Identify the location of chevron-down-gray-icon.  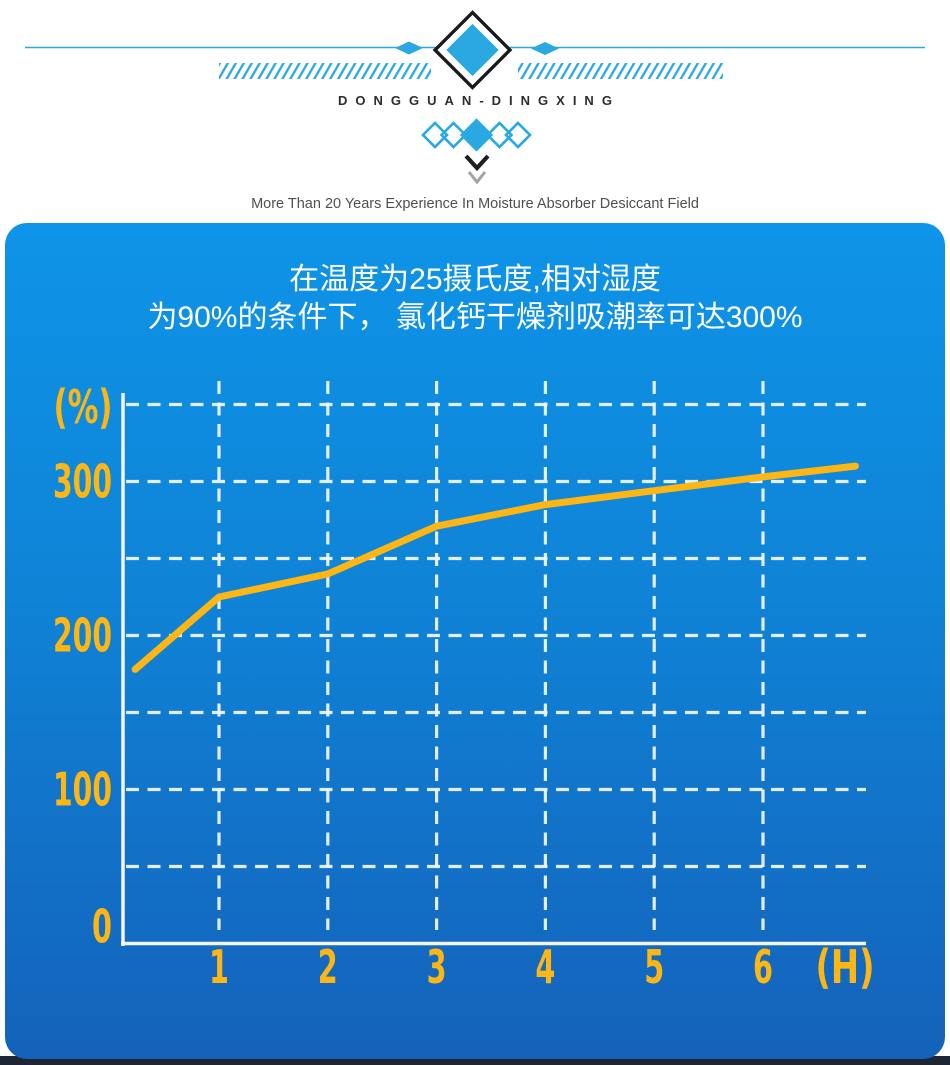
(477, 178).